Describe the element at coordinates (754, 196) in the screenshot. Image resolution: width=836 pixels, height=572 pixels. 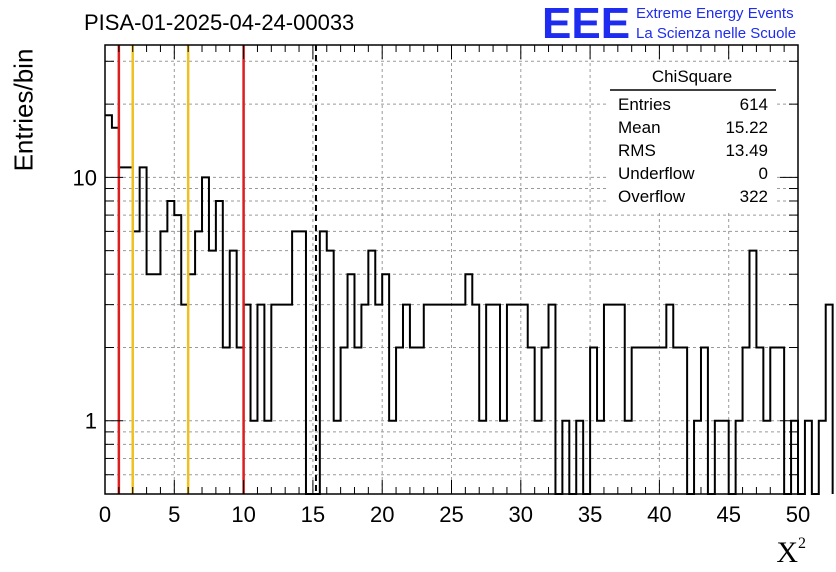
I see `stats-value-overflow: 322` at that location.